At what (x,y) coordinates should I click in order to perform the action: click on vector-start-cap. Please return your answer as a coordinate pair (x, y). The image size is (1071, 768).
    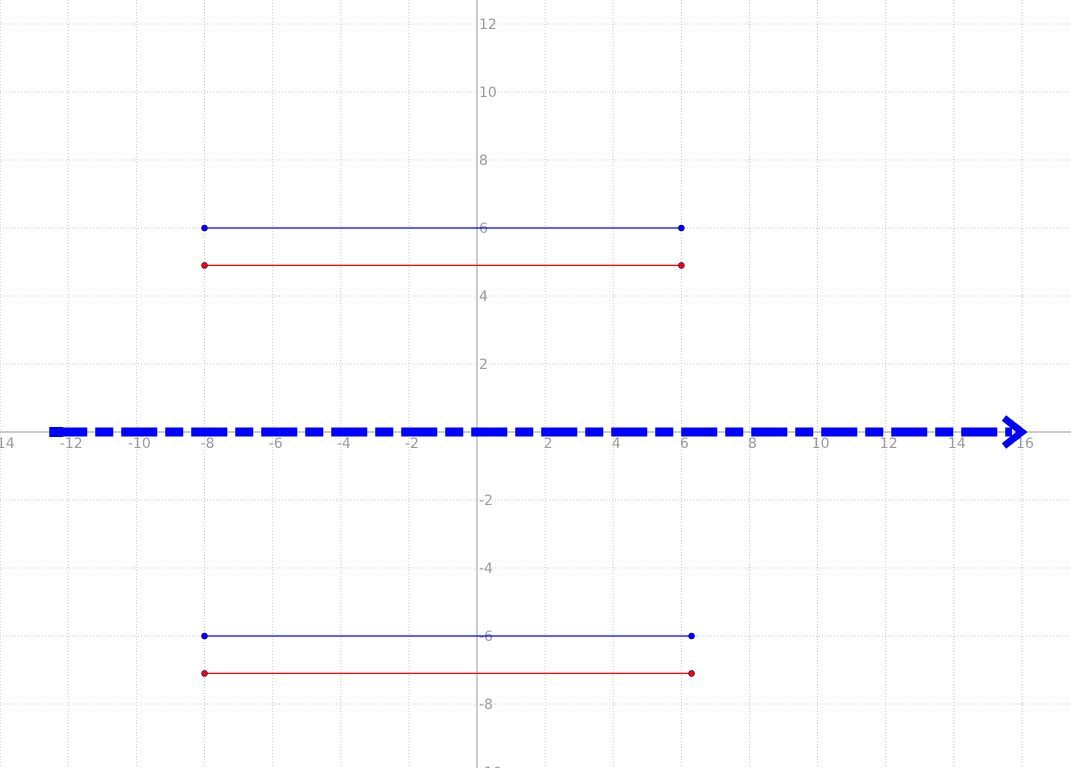
    Looking at the image, I should click on (56, 432).